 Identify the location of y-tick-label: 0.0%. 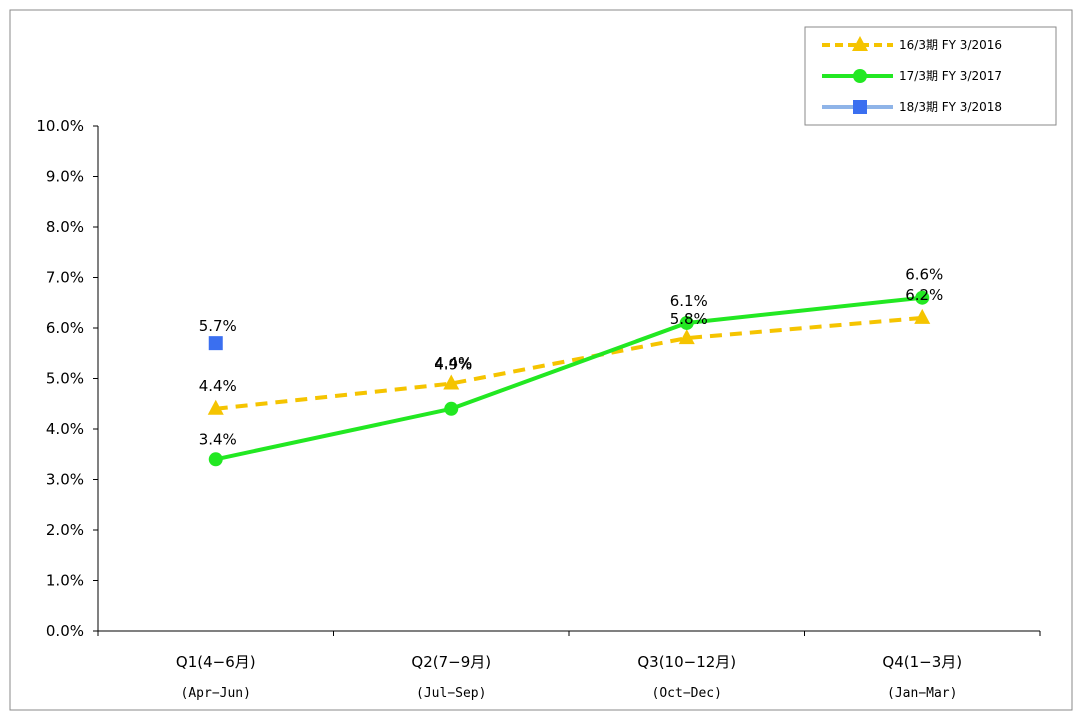
(65, 631).